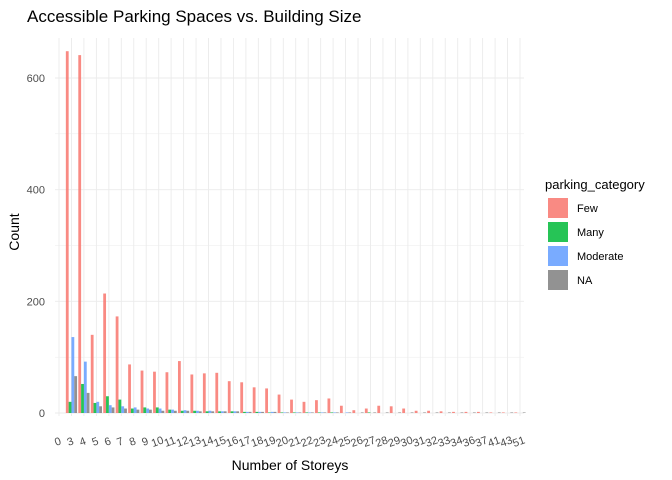 This screenshot has height=480, width=672. Describe the element at coordinates (120, 441) in the screenshot. I see `x-tick-label: 7` at that location.